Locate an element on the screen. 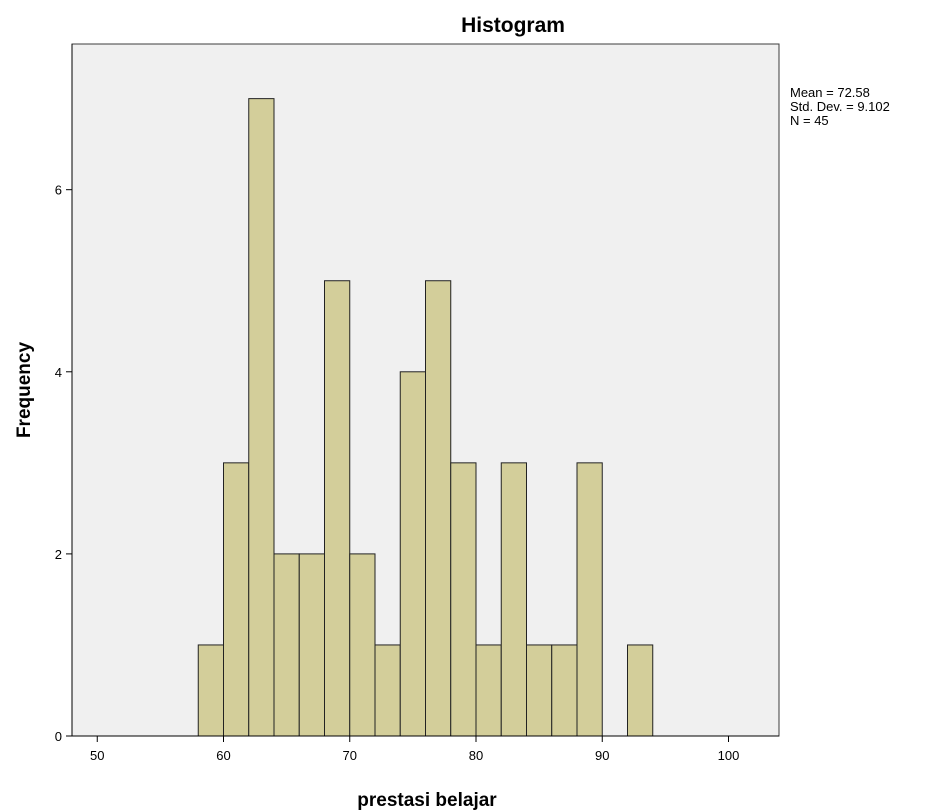 The image size is (932, 812). x-axis: 50 60 70 80 90 100 is located at coordinates (425, 749).